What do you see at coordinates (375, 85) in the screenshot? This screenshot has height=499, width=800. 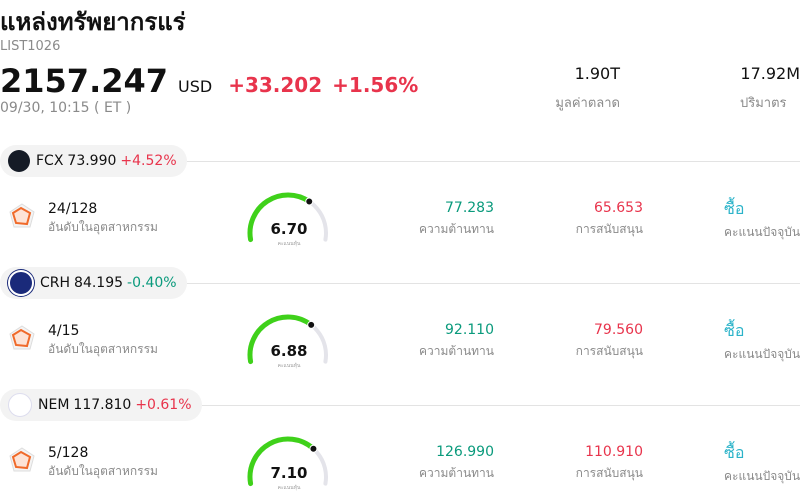 I see `change-percent: +1.56%` at bounding box center [375, 85].